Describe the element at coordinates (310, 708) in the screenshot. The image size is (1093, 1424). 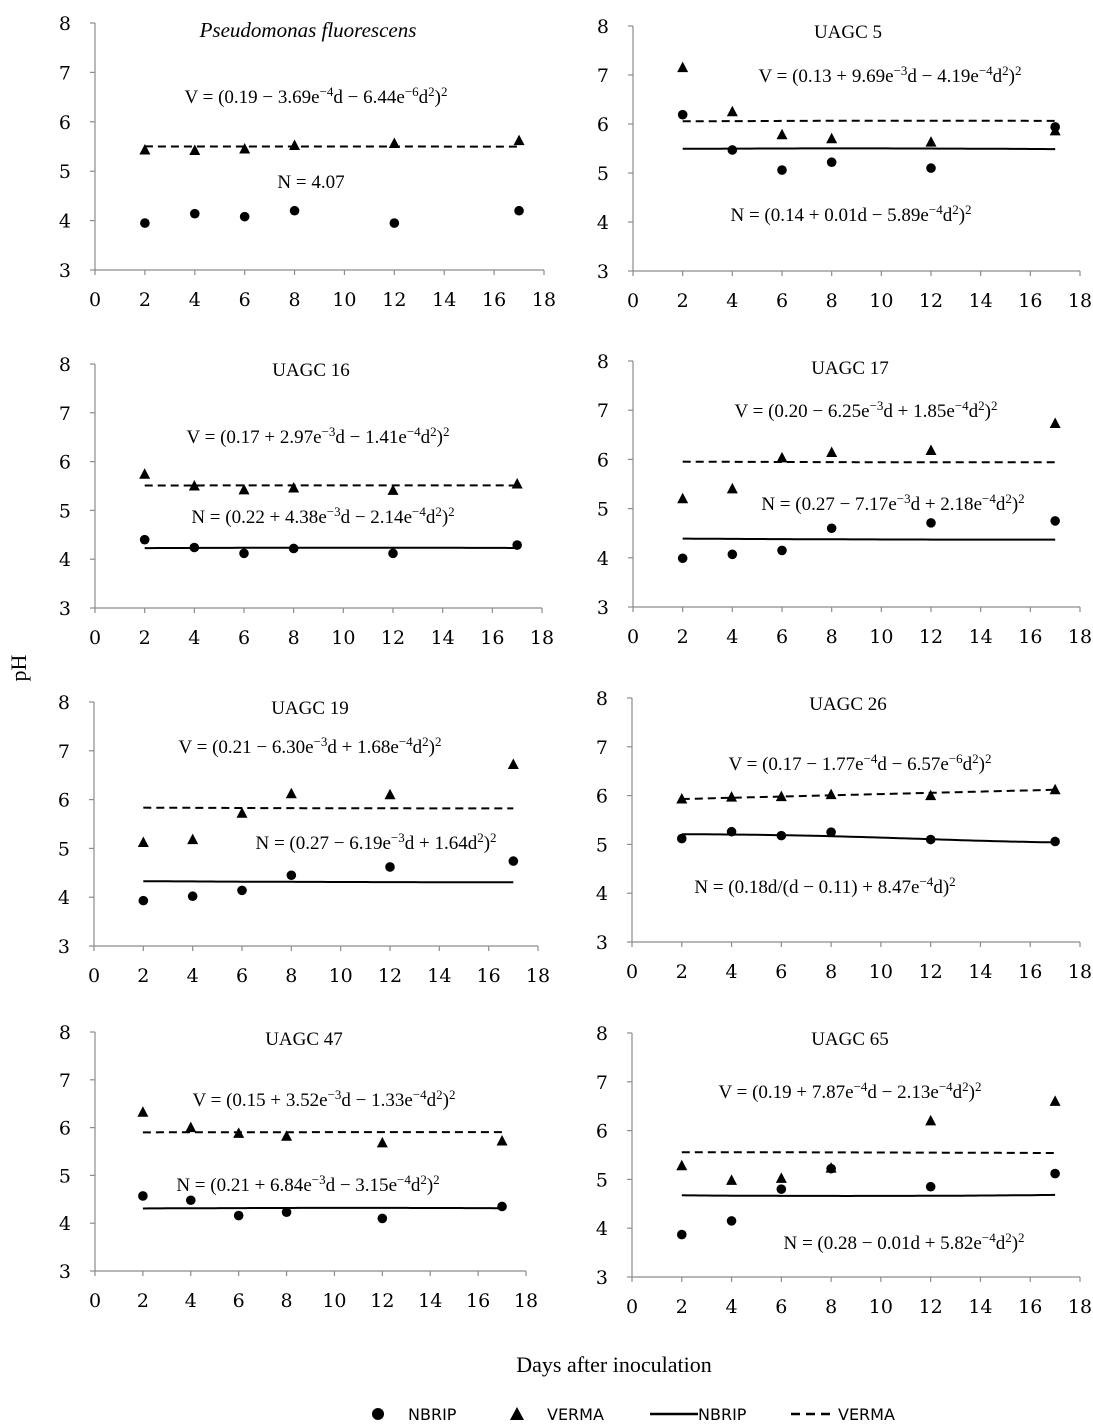
I see `panel-title: UAGC 19` at that location.